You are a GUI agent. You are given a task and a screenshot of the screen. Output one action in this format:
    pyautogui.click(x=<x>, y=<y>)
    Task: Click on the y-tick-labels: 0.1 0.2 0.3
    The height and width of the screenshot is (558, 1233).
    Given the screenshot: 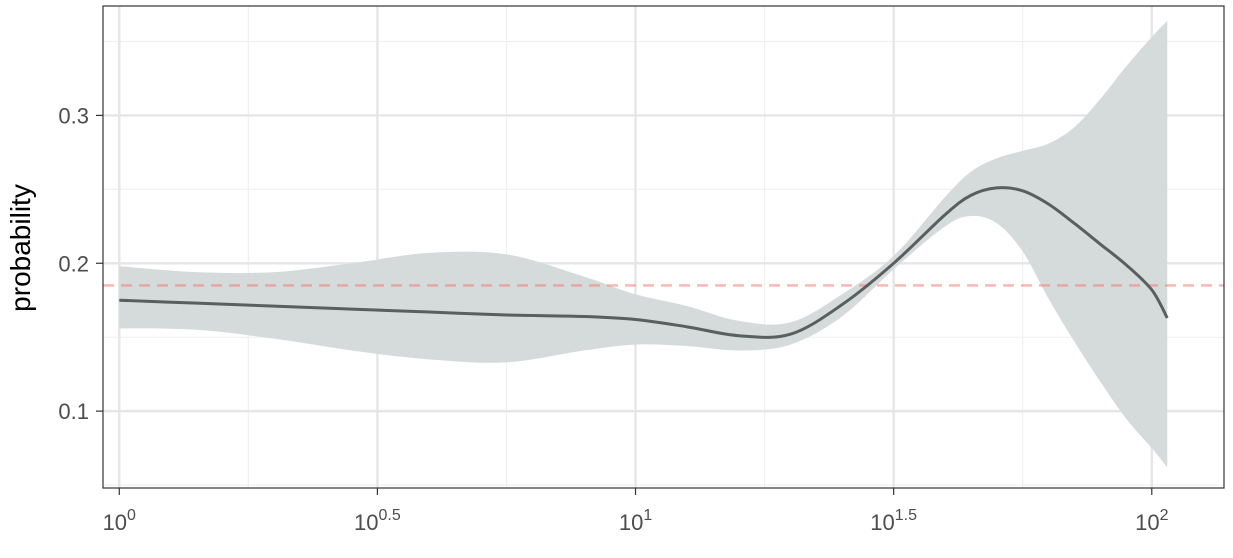 What is the action you would take?
    pyautogui.click(x=73, y=263)
    